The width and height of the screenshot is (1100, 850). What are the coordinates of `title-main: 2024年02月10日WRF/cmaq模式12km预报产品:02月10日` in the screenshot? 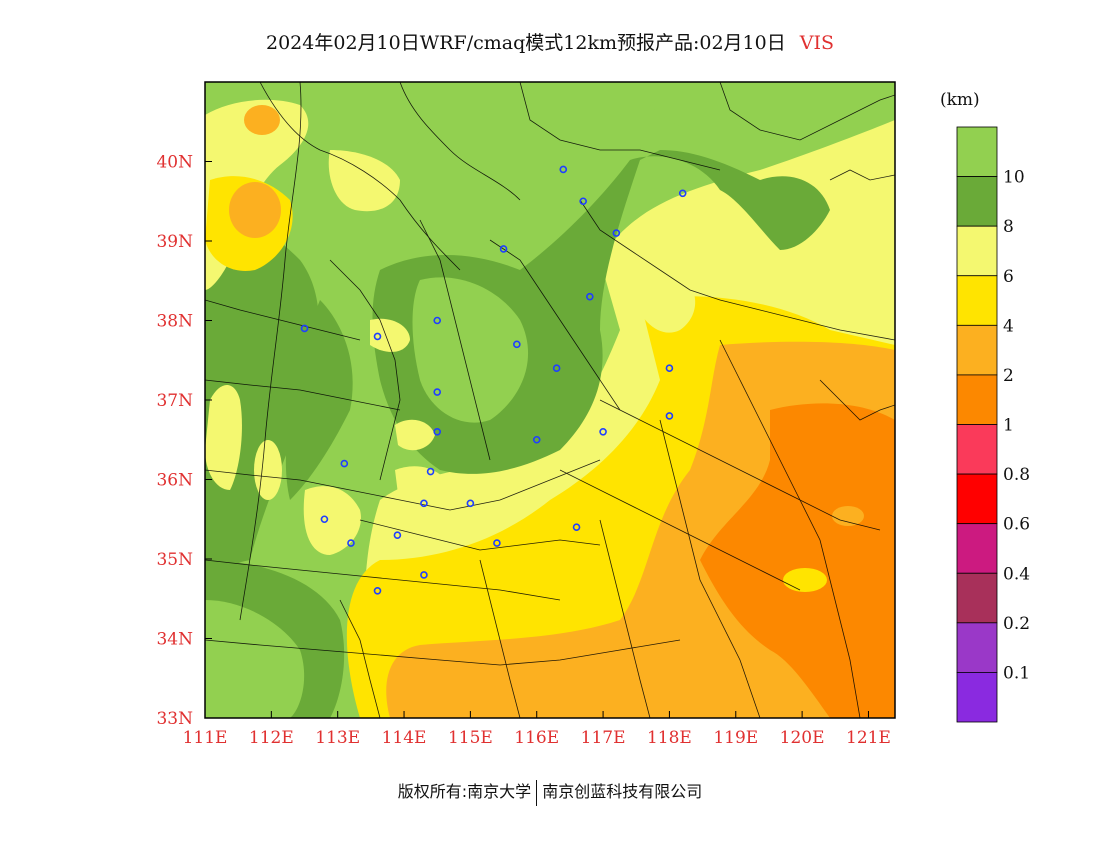 It's located at (526, 43).